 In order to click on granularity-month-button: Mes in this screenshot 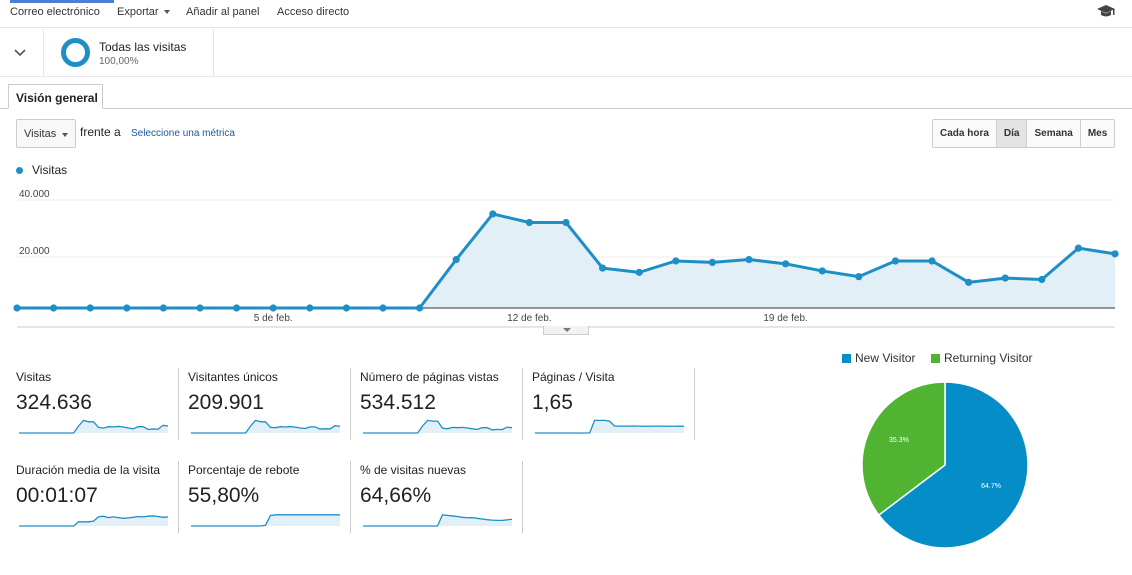, I will do `click(1097, 133)`.